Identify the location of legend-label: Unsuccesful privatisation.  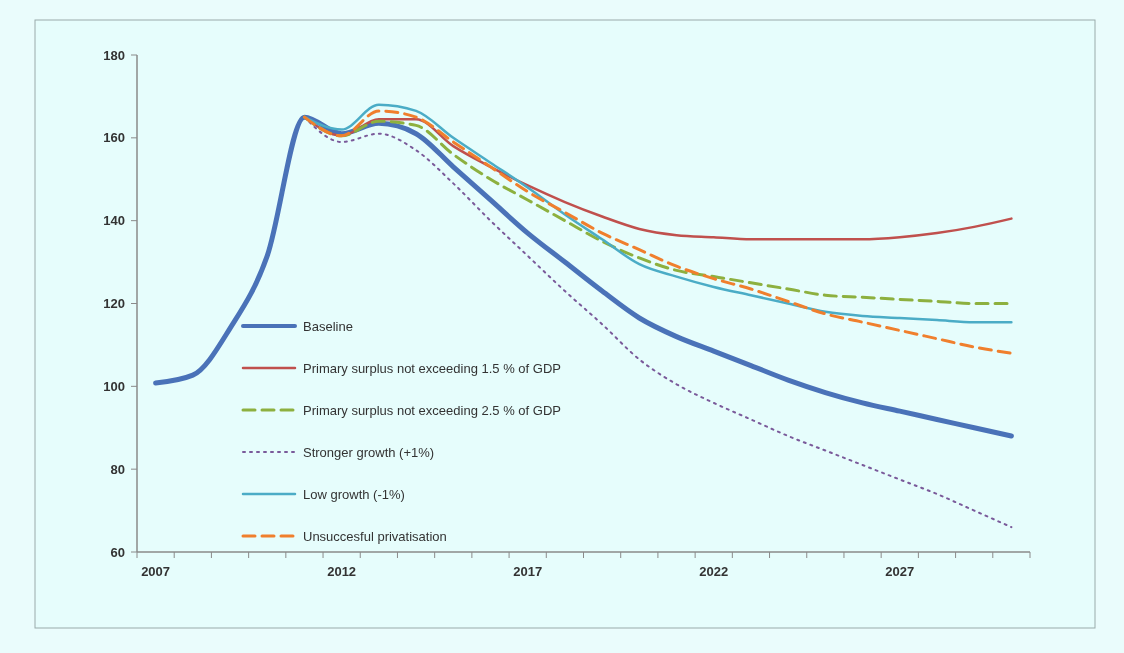
(375, 536).